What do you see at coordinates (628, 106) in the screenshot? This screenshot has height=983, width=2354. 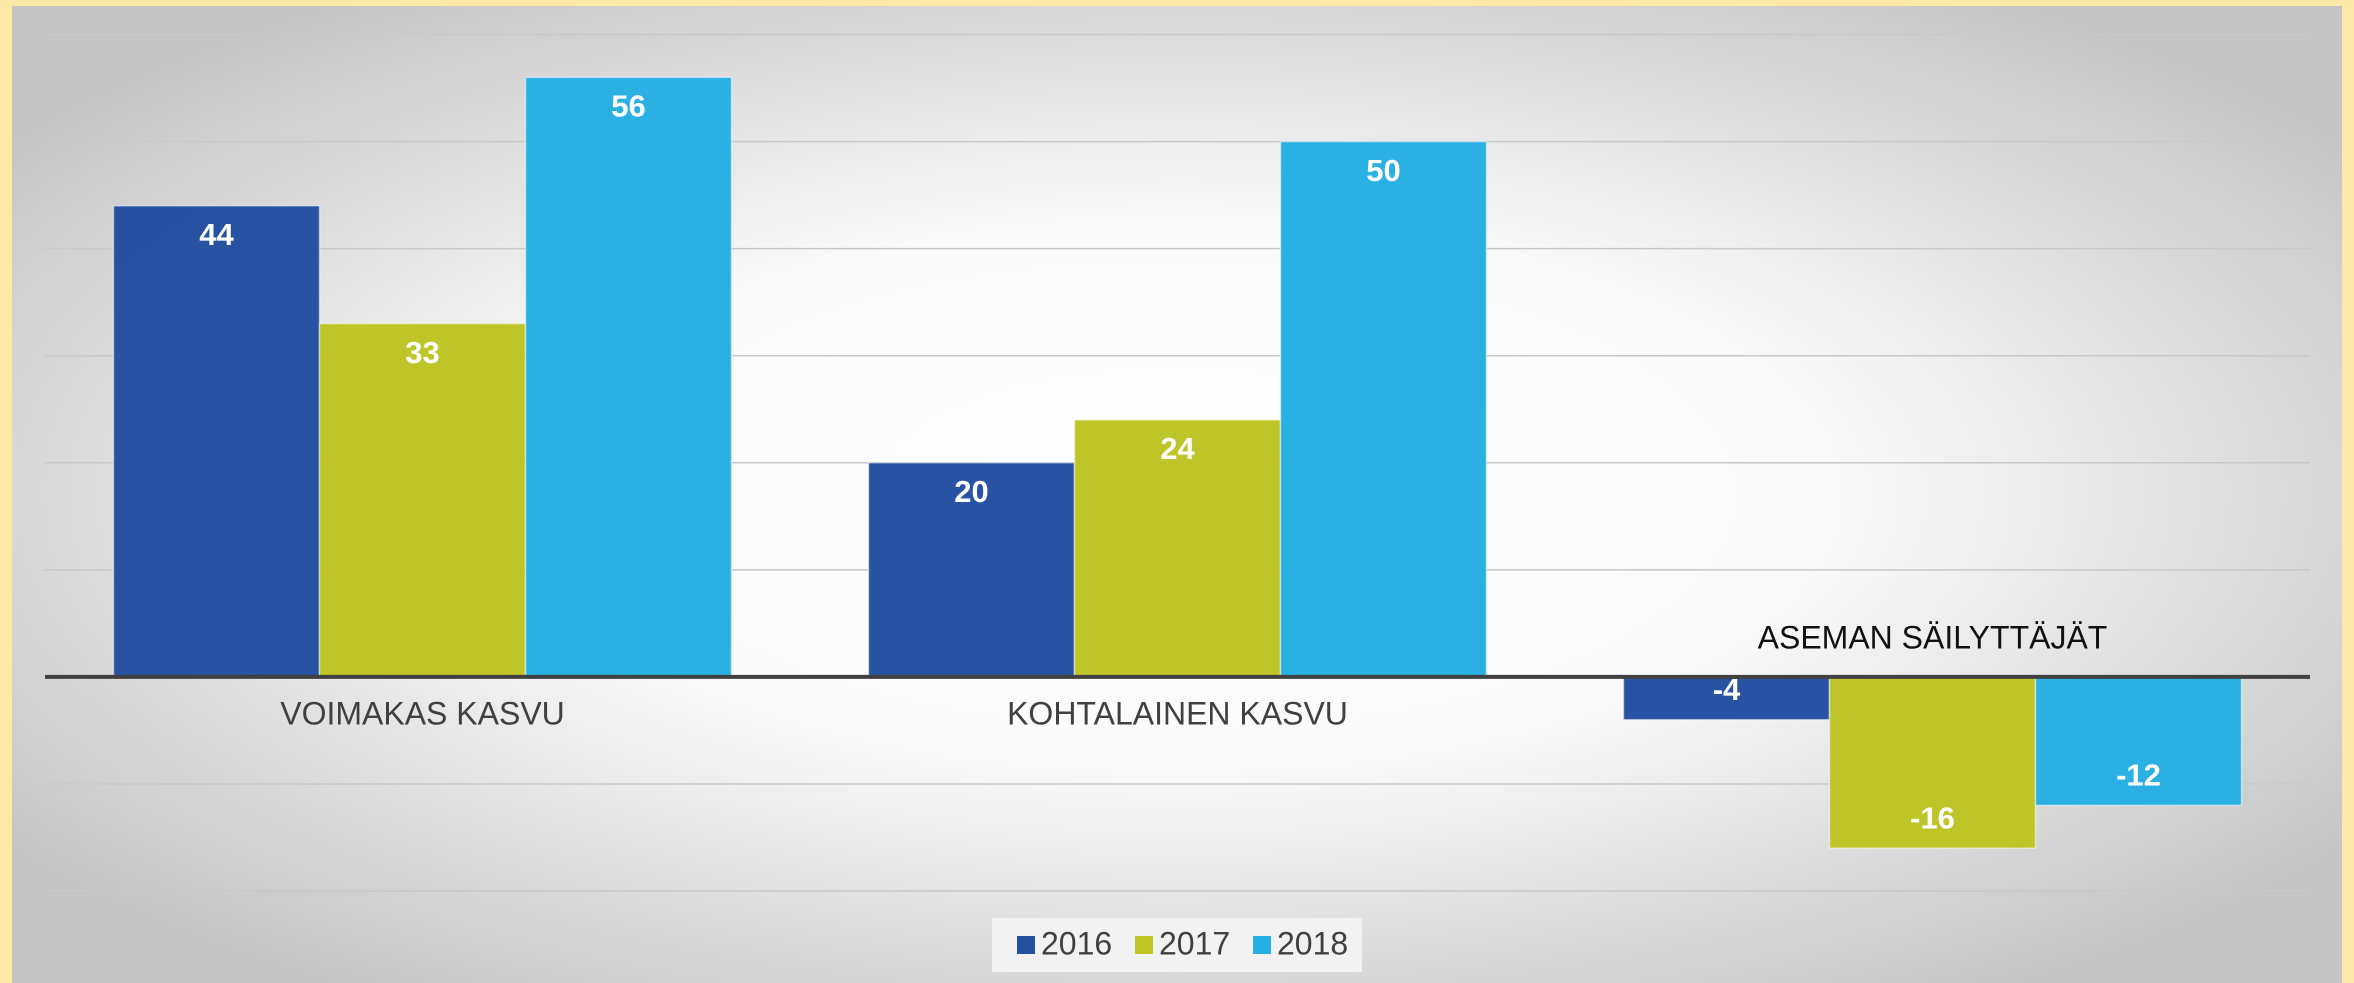 I see `data-label: 56` at bounding box center [628, 106].